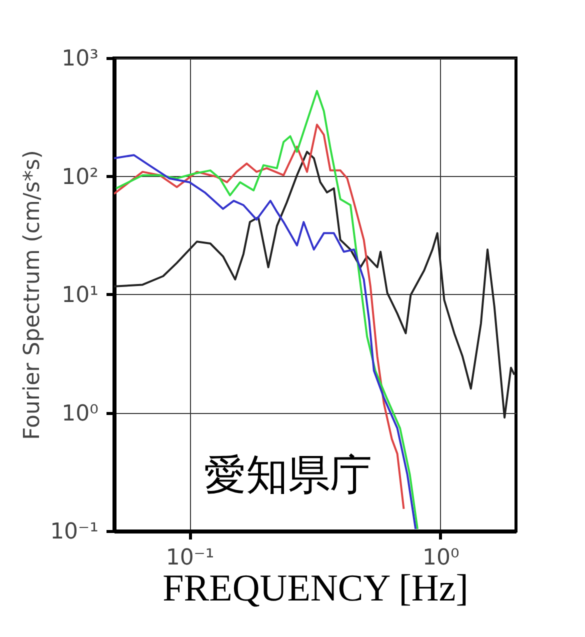 This screenshot has height=637, width=585. I want to click on y-tick-label: 10⁻¹, so click(74, 532).